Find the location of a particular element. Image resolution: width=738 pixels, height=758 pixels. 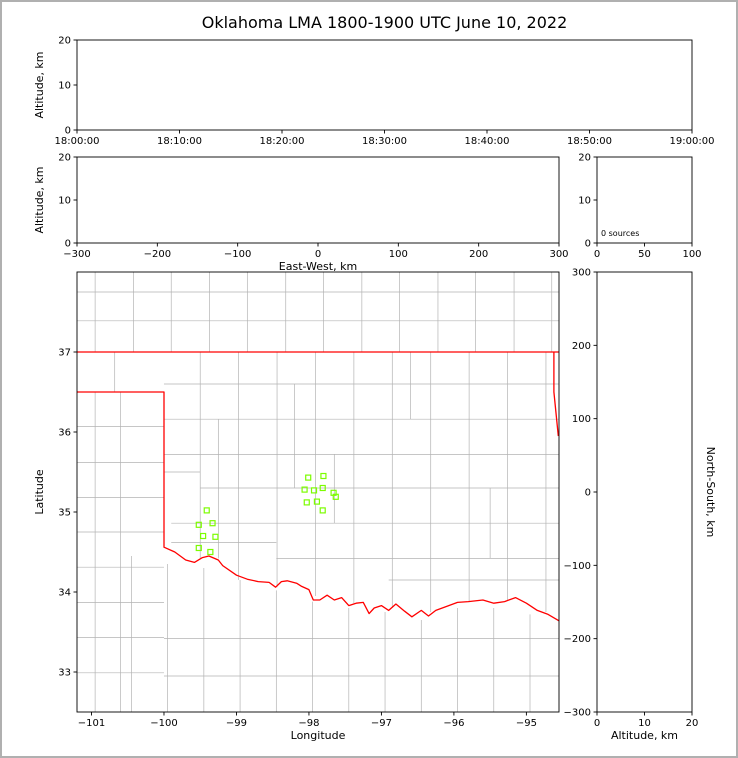

x-tick-label: 10 is located at coordinates (644, 723).